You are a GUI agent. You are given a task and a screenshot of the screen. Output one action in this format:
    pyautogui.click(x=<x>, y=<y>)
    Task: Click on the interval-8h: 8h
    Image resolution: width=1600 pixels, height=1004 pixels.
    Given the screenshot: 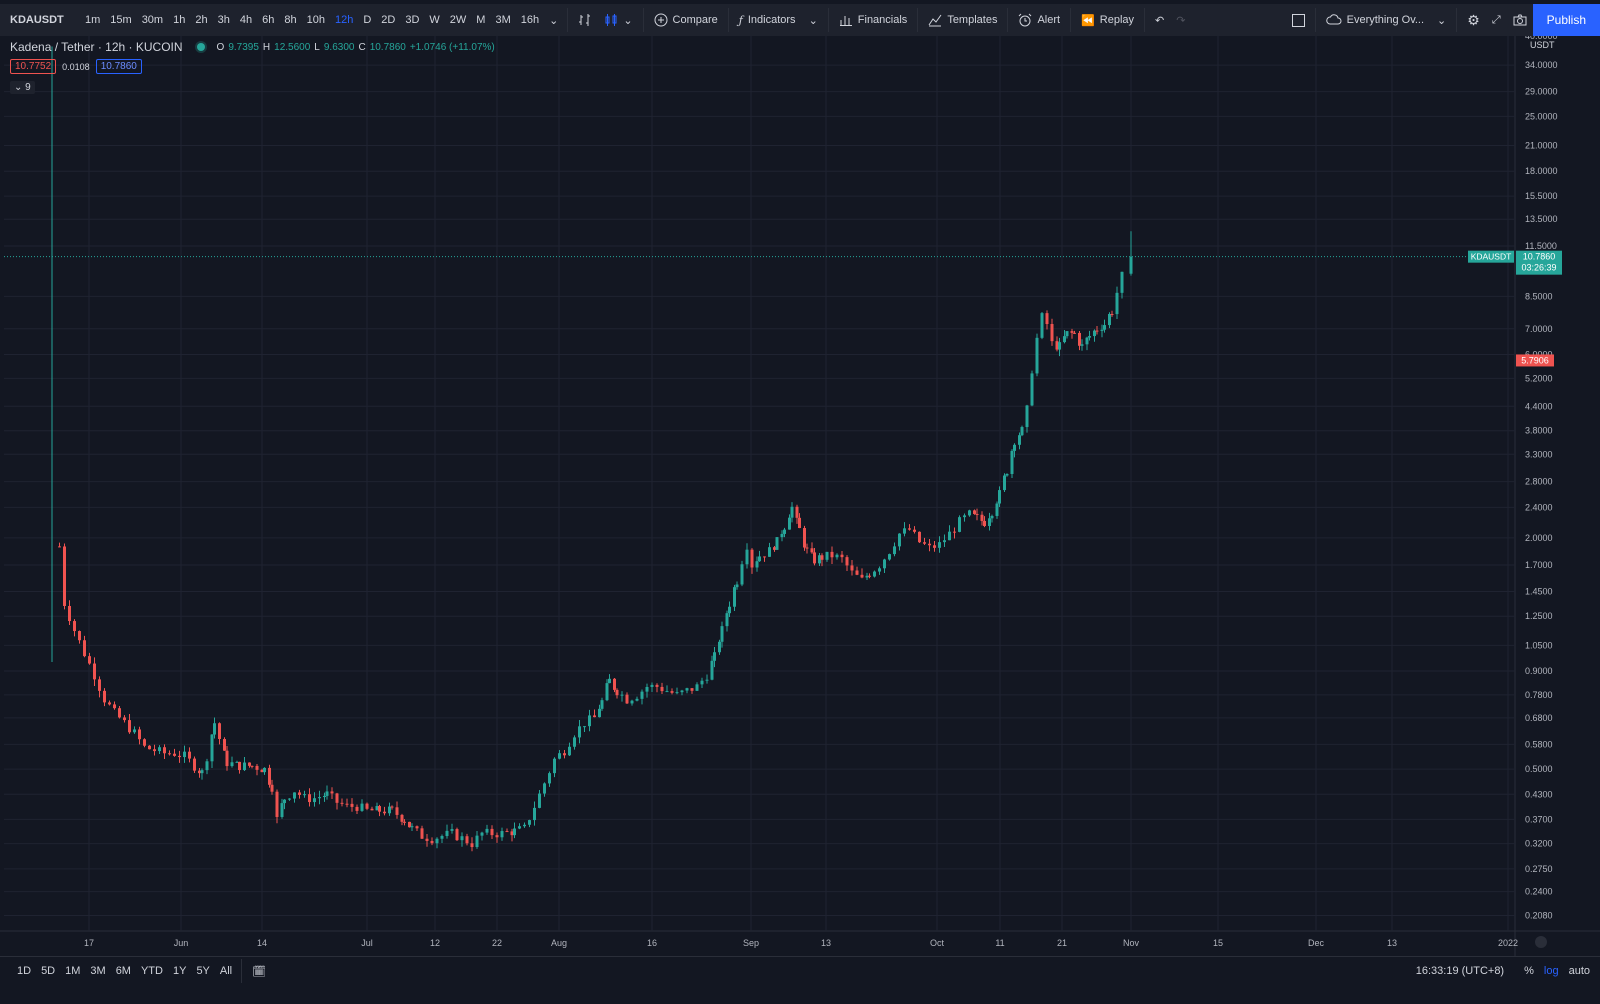 What is the action you would take?
    pyautogui.click(x=290, y=20)
    